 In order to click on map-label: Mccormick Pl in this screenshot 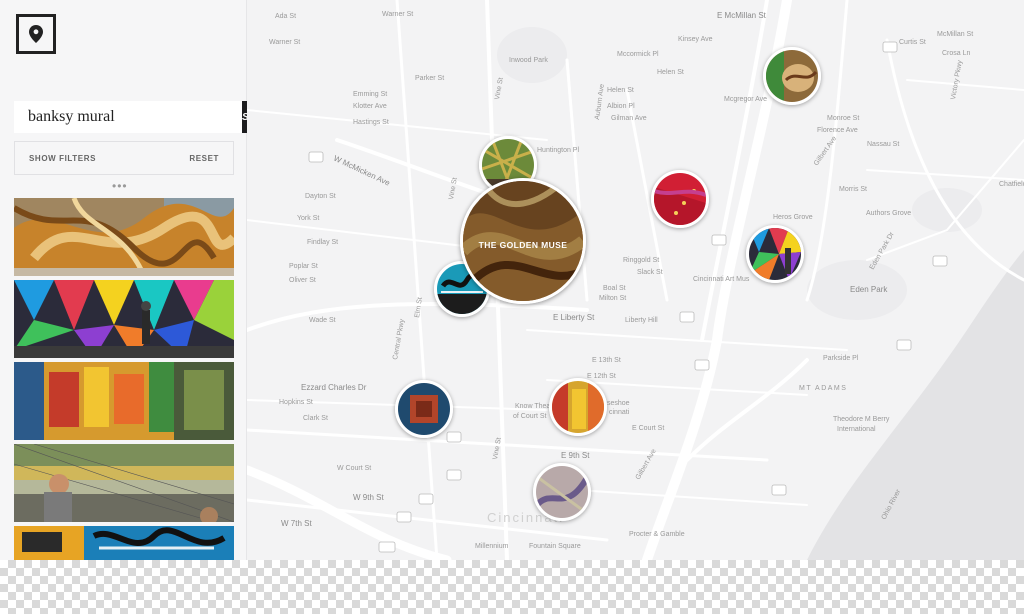, I will do `click(638, 54)`.